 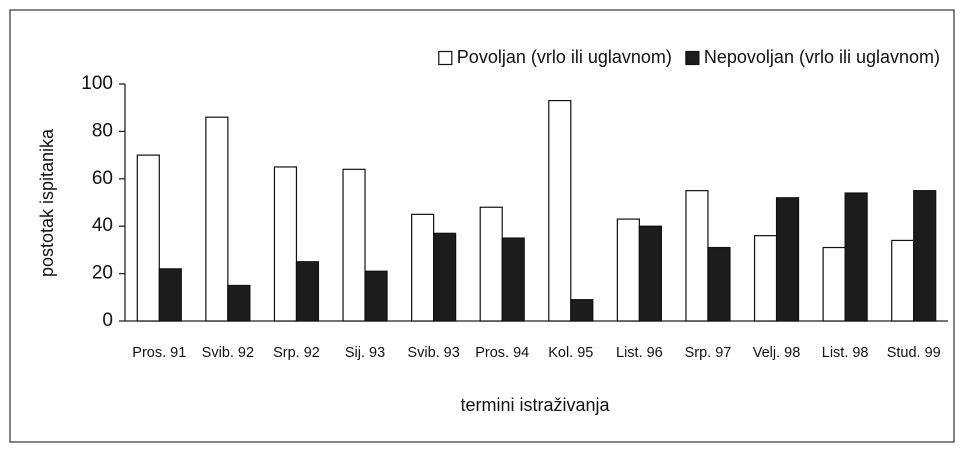 I want to click on x-tick-label: Kol. 95, so click(x=570, y=353).